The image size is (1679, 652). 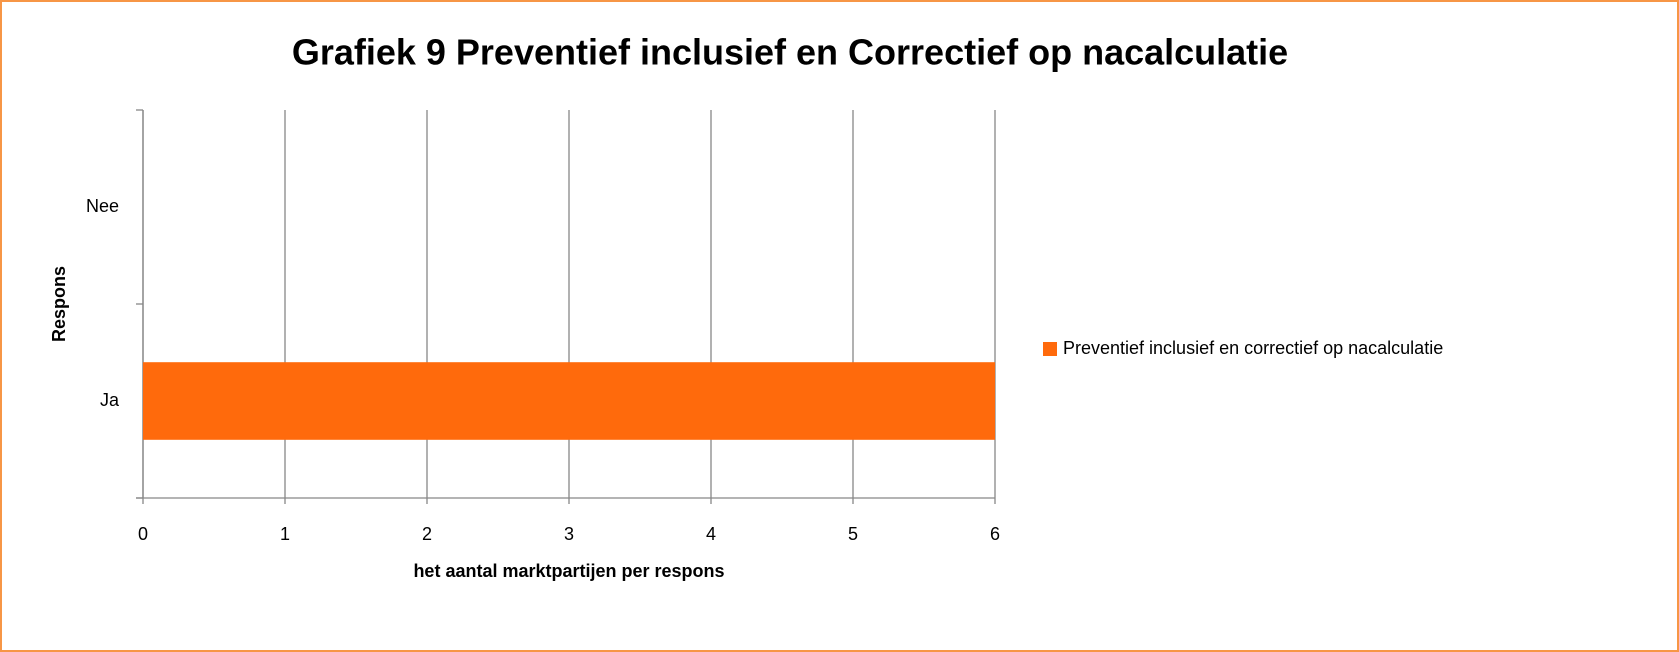 What do you see at coordinates (569, 534) in the screenshot?
I see `x-tick-label: 3` at bounding box center [569, 534].